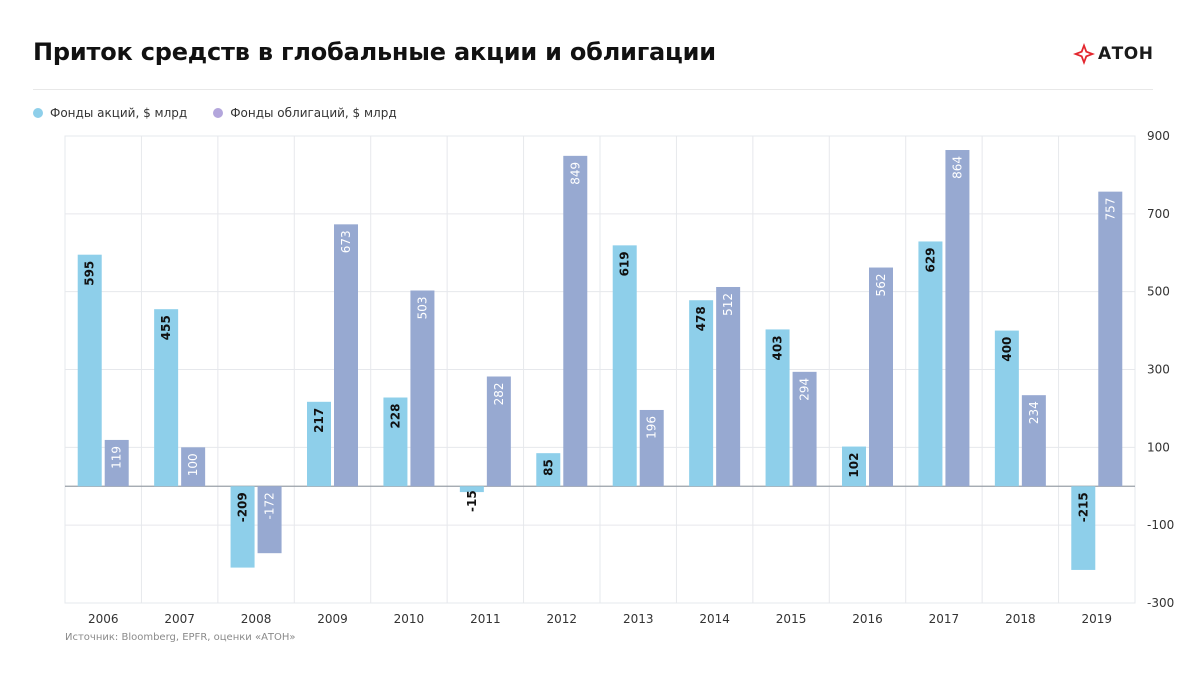 The height and width of the screenshot is (675, 1200). I want to click on data-label-bonds: 282, so click(499, 394).